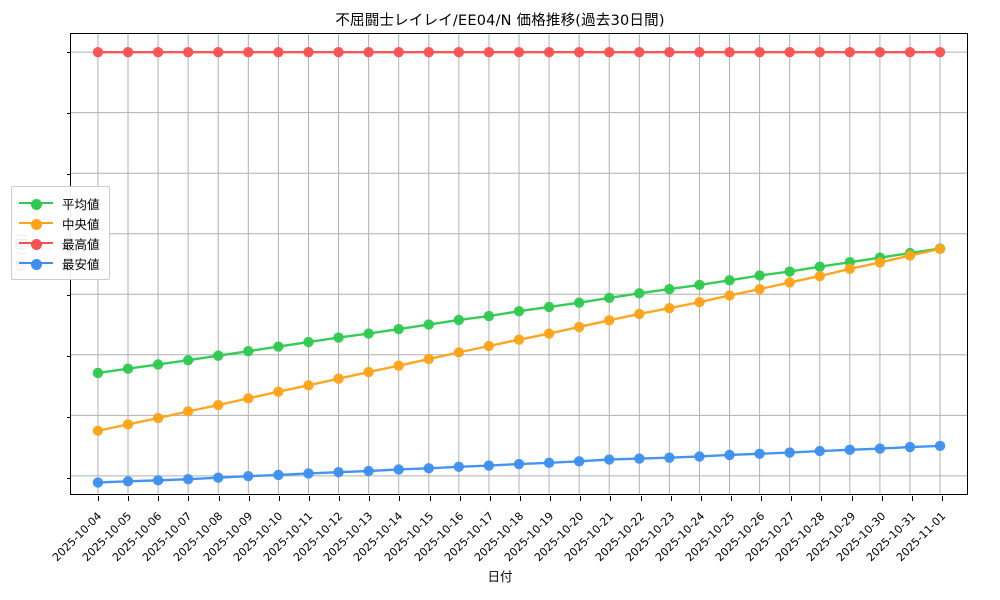 The image size is (1000, 600). Describe the element at coordinates (81, 264) in the screenshot. I see `legend-item-label: 最安値` at that location.